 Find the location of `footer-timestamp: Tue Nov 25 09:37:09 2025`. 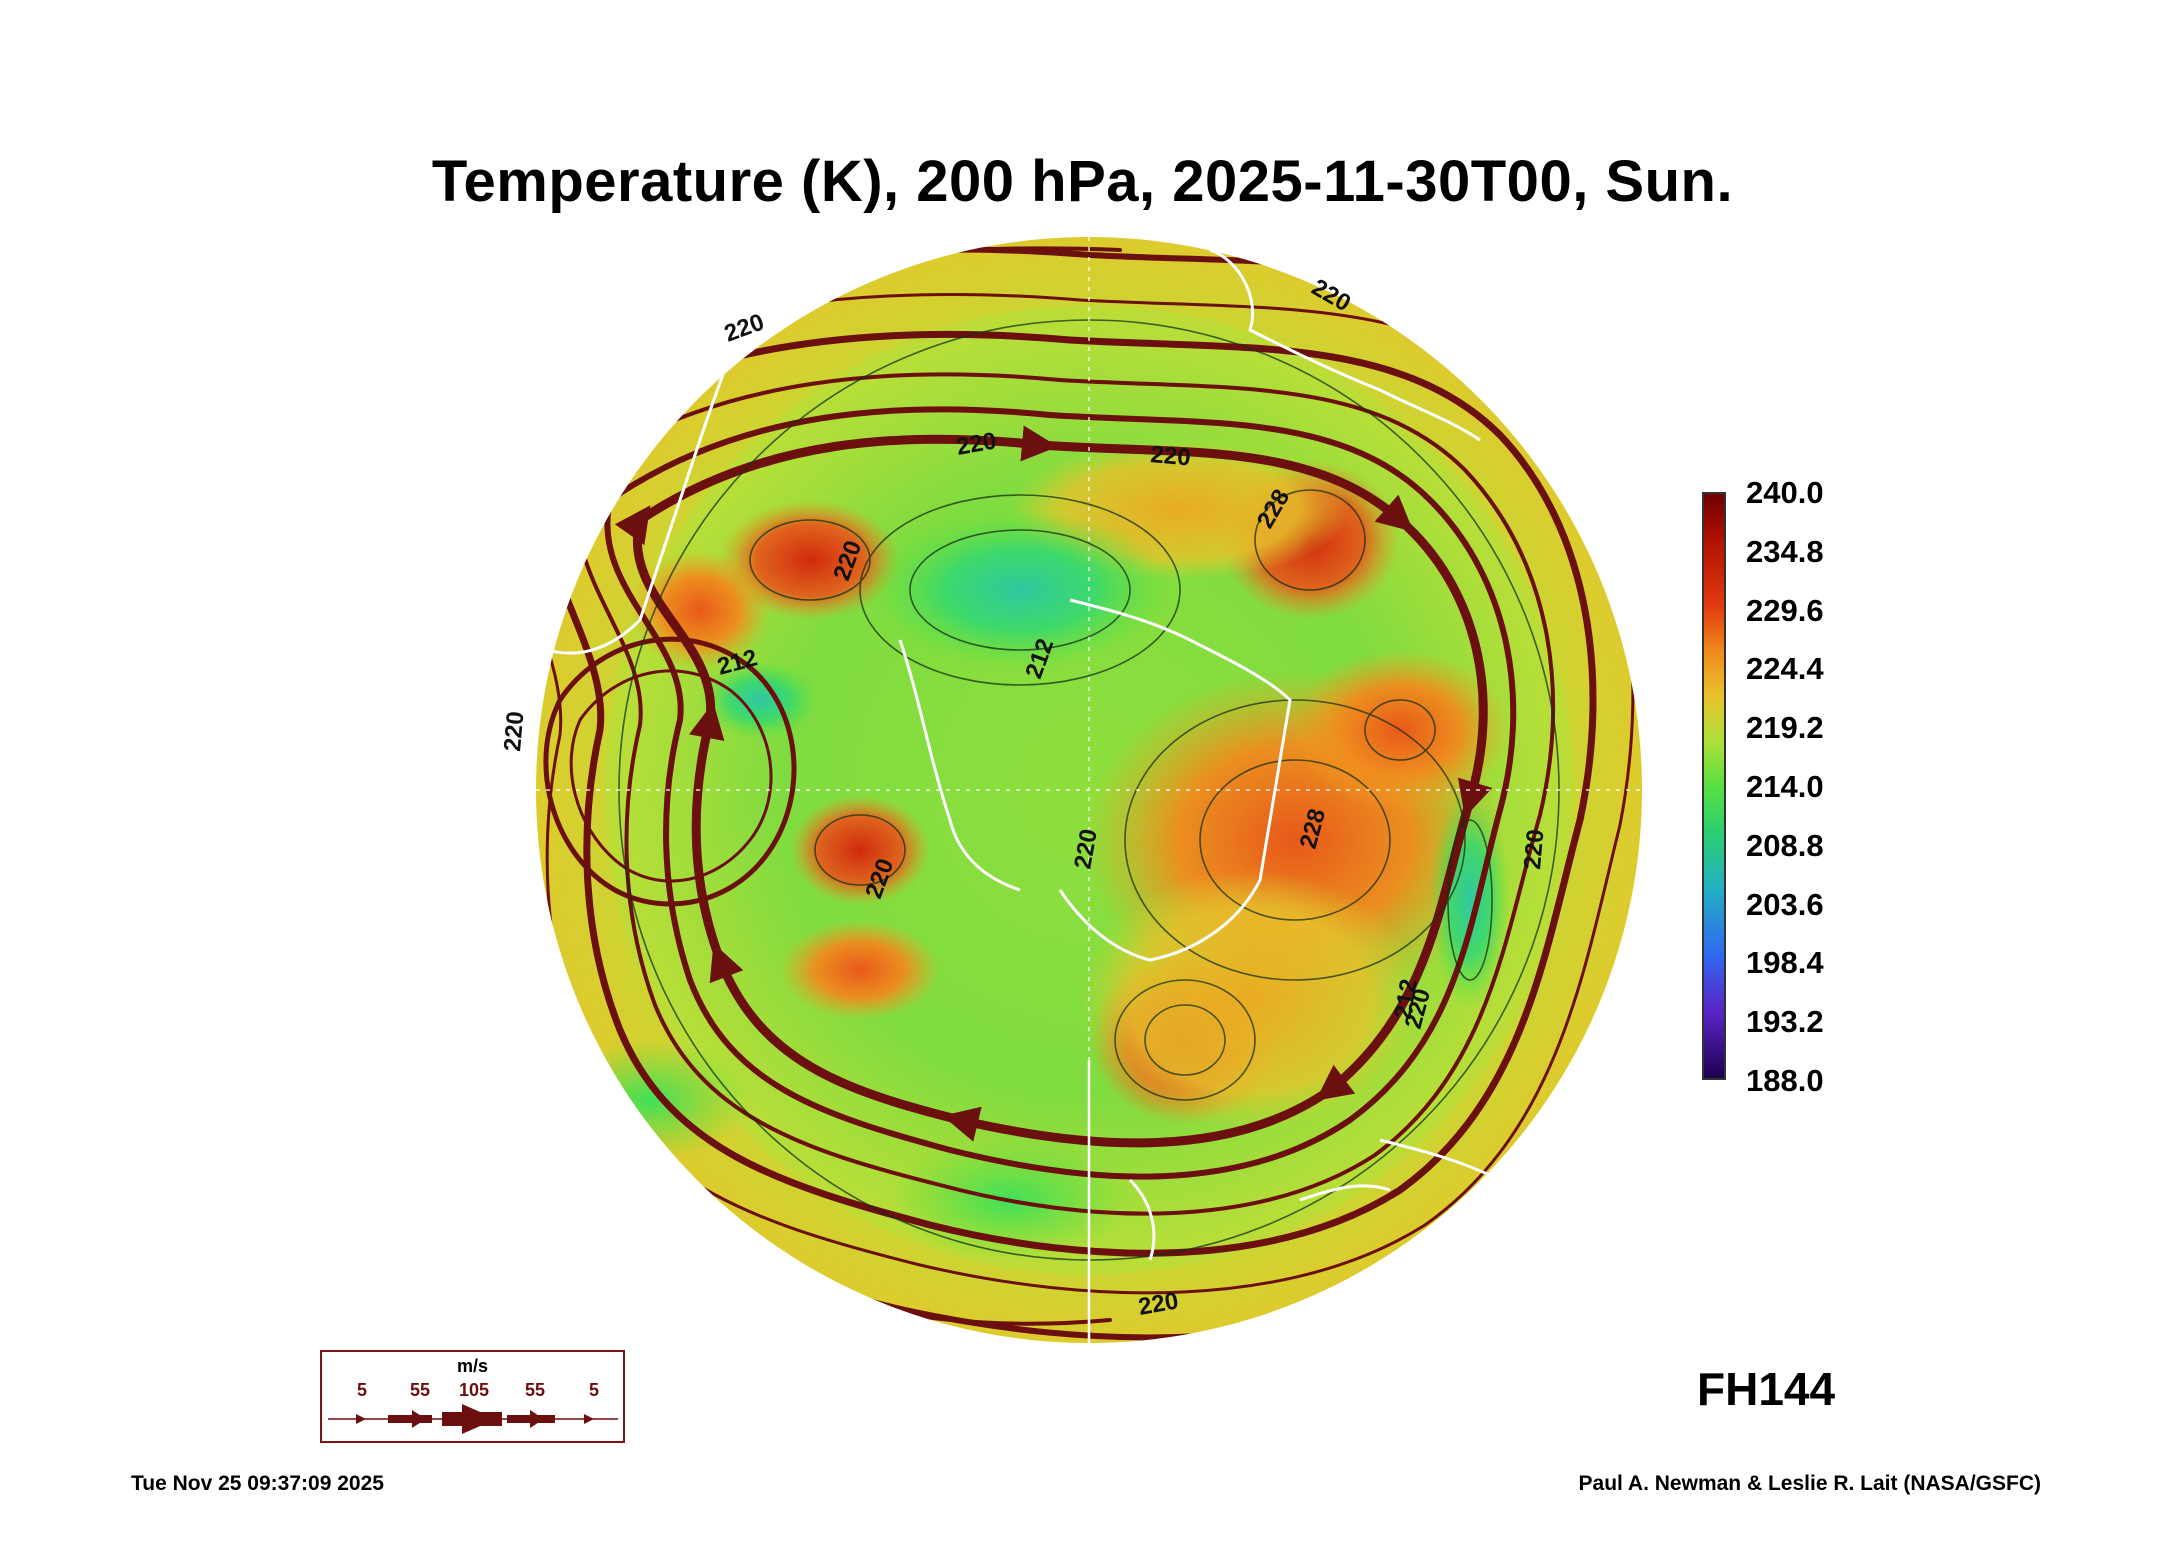

footer-timestamp: Tue Nov 25 09:37:09 2025 is located at coordinates (257, 1483).